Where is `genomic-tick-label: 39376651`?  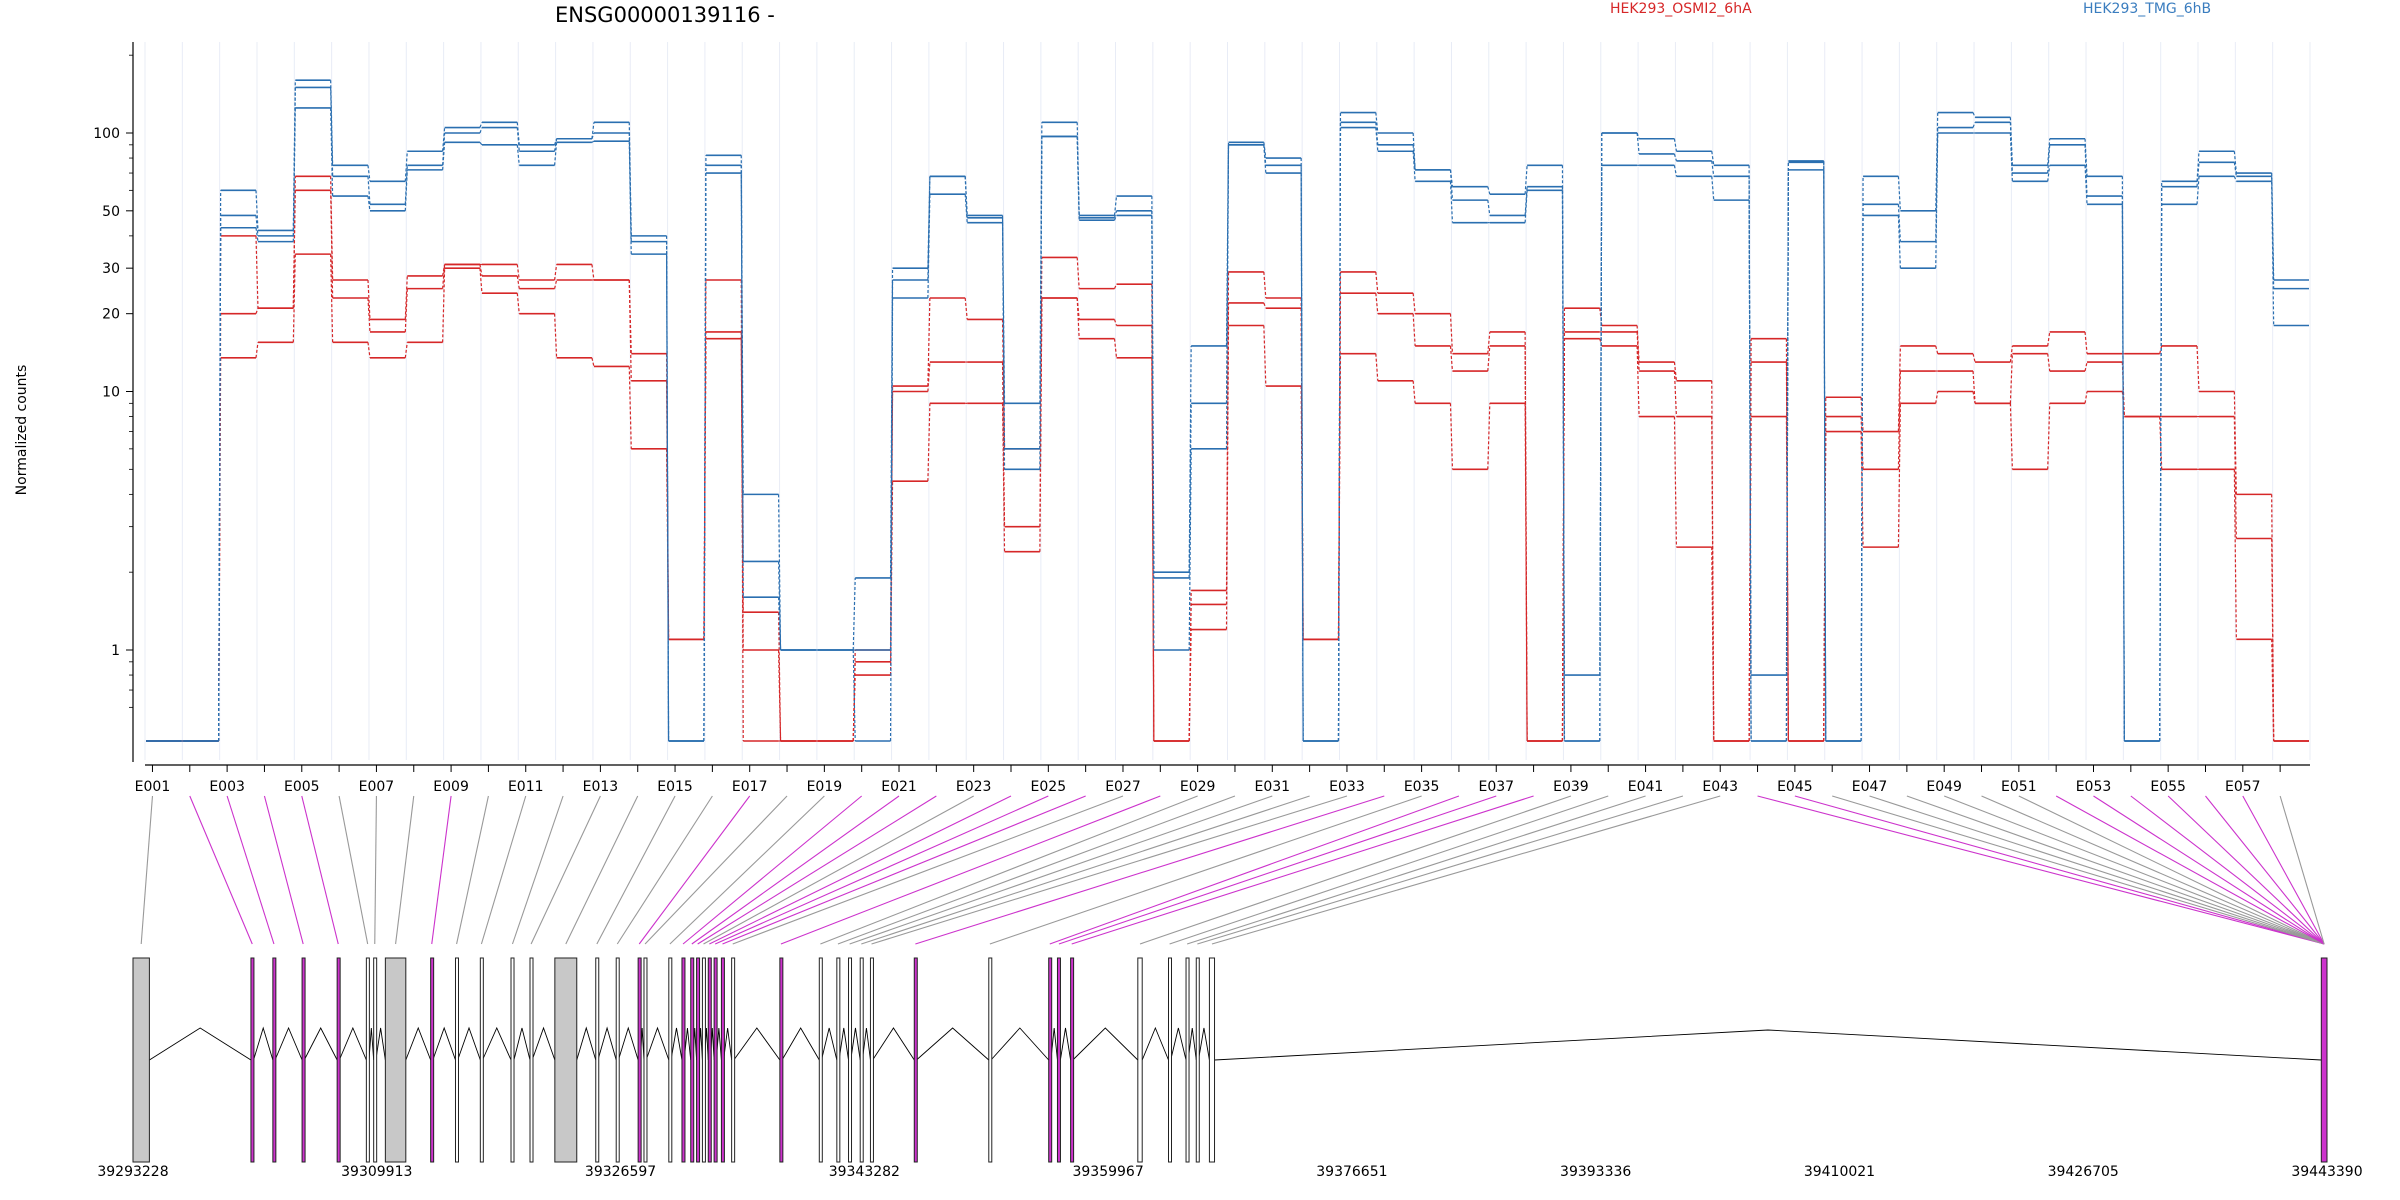 genomic-tick-label: 39376651 is located at coordinates (1351, 1172).